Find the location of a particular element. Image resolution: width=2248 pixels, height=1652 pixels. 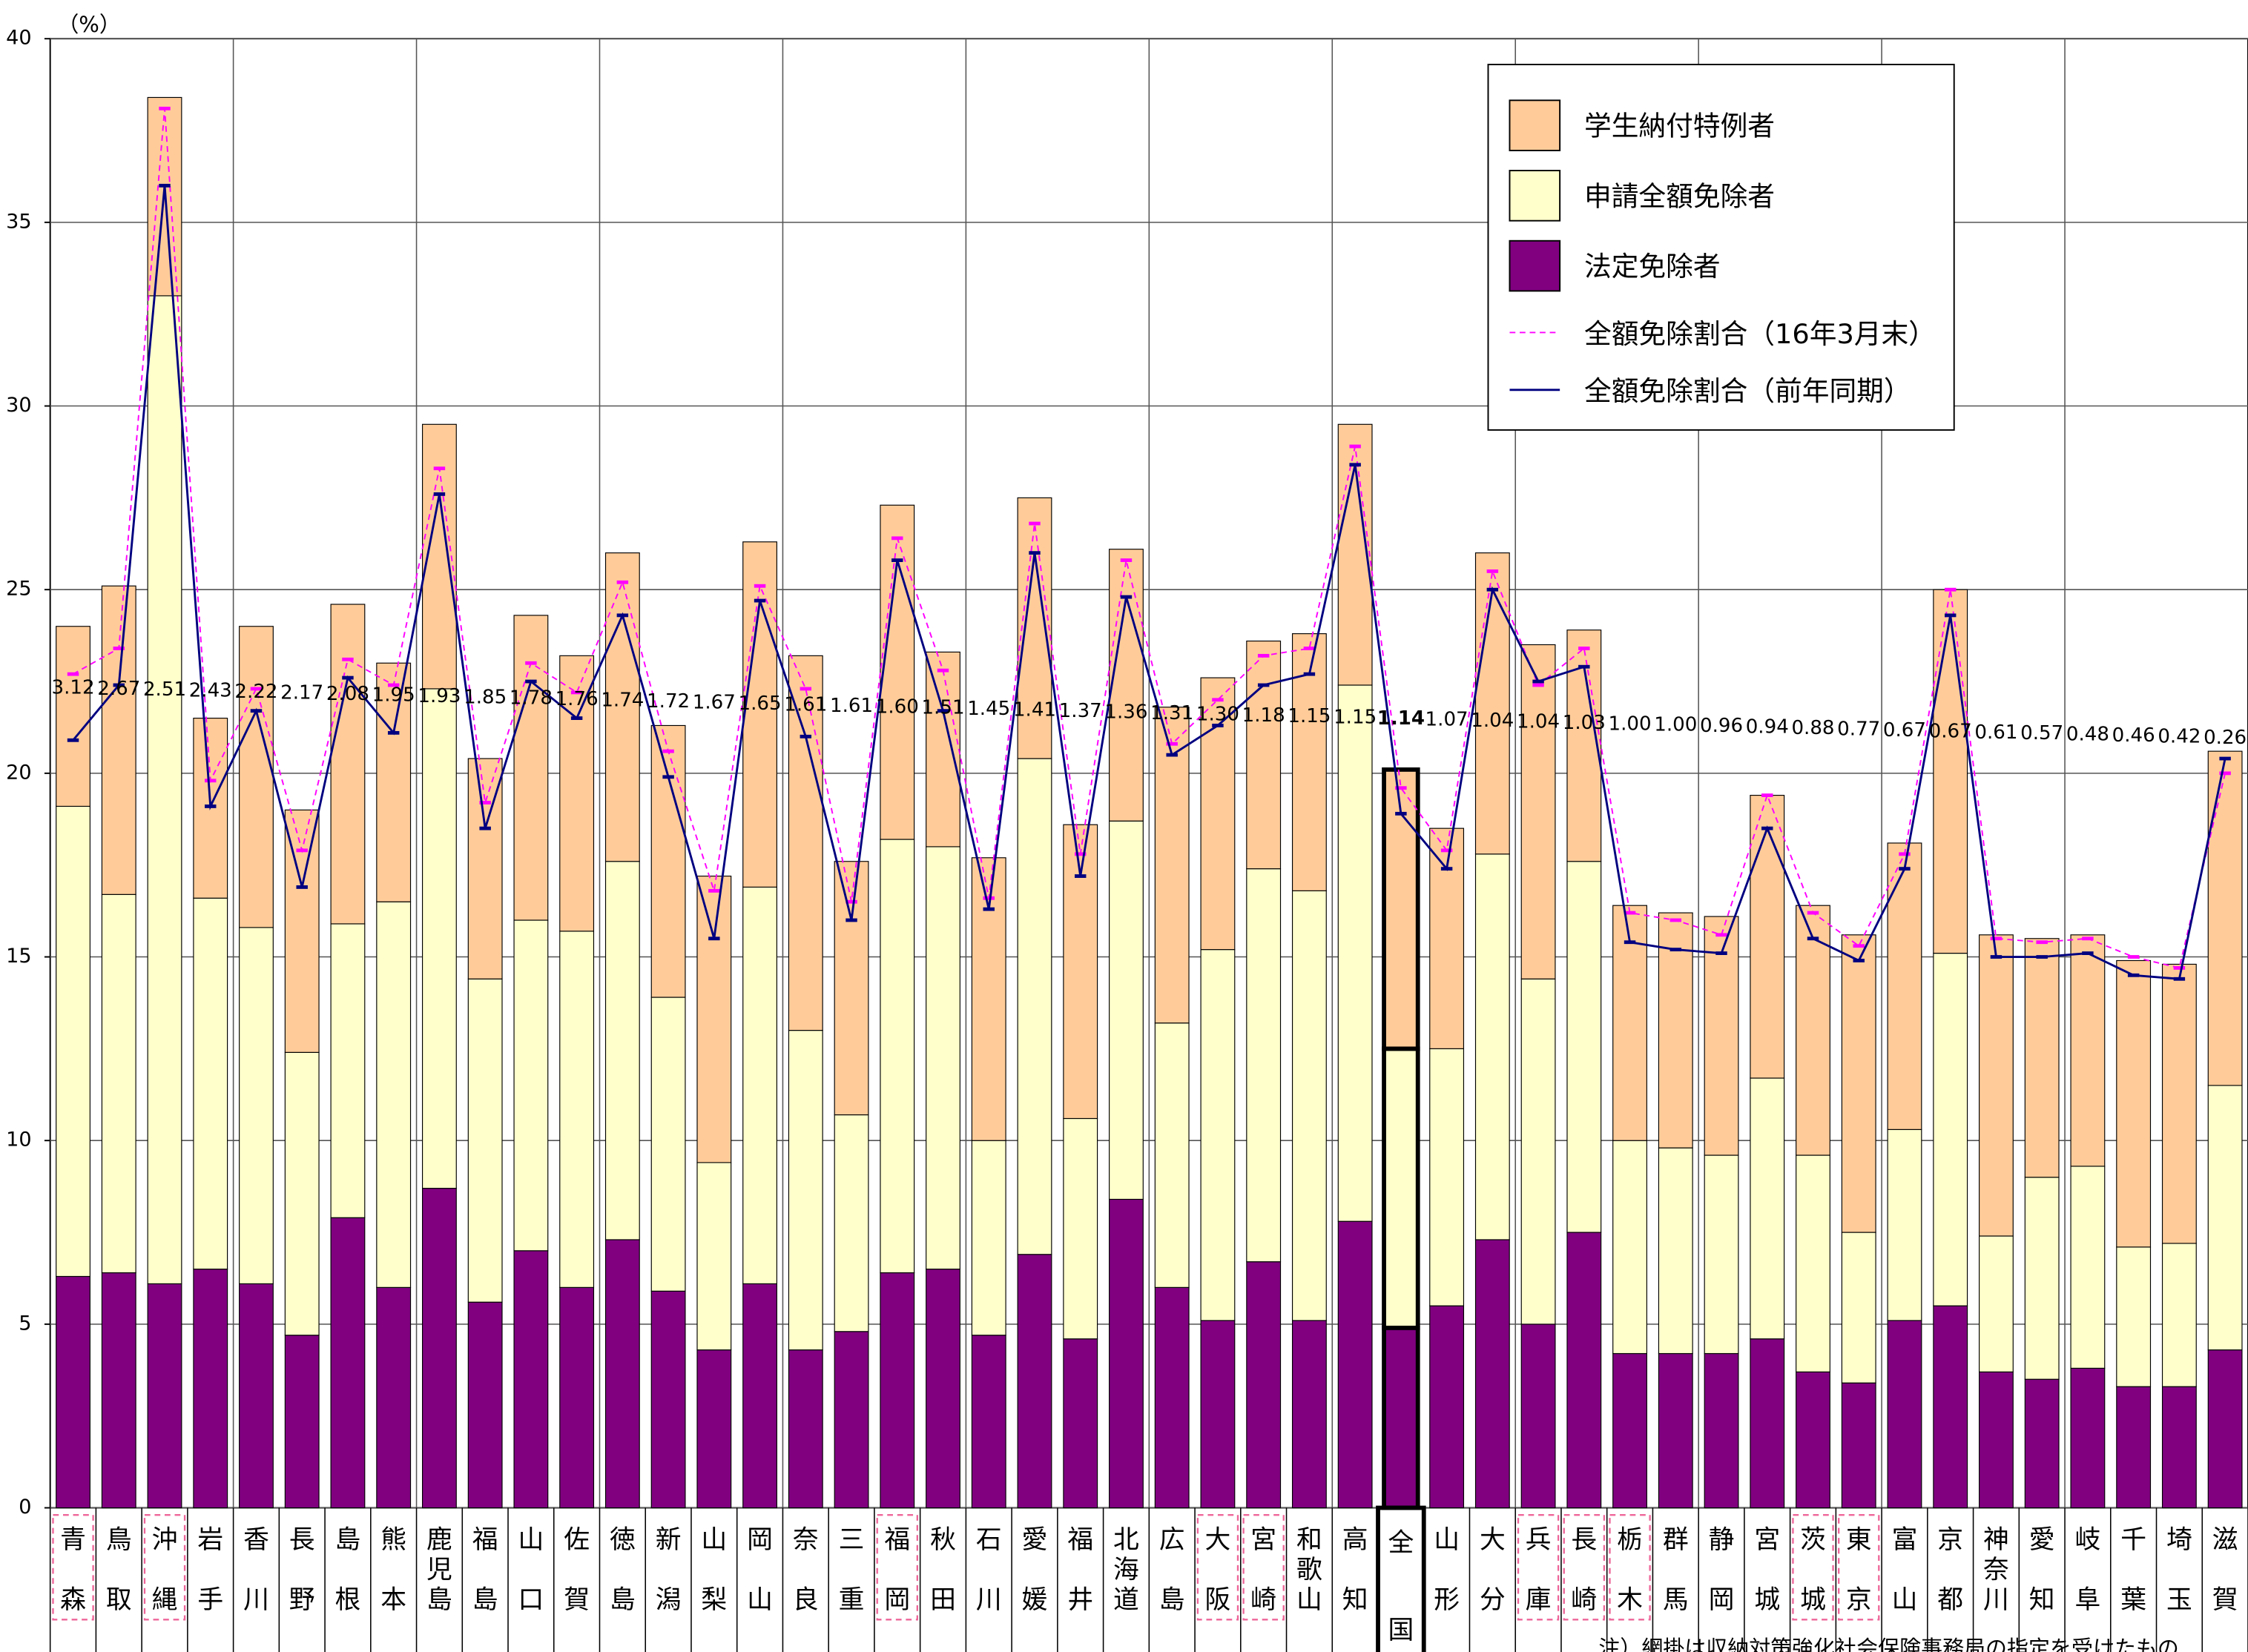

data-label: 0.94 is located at coordinates (1767, 727).